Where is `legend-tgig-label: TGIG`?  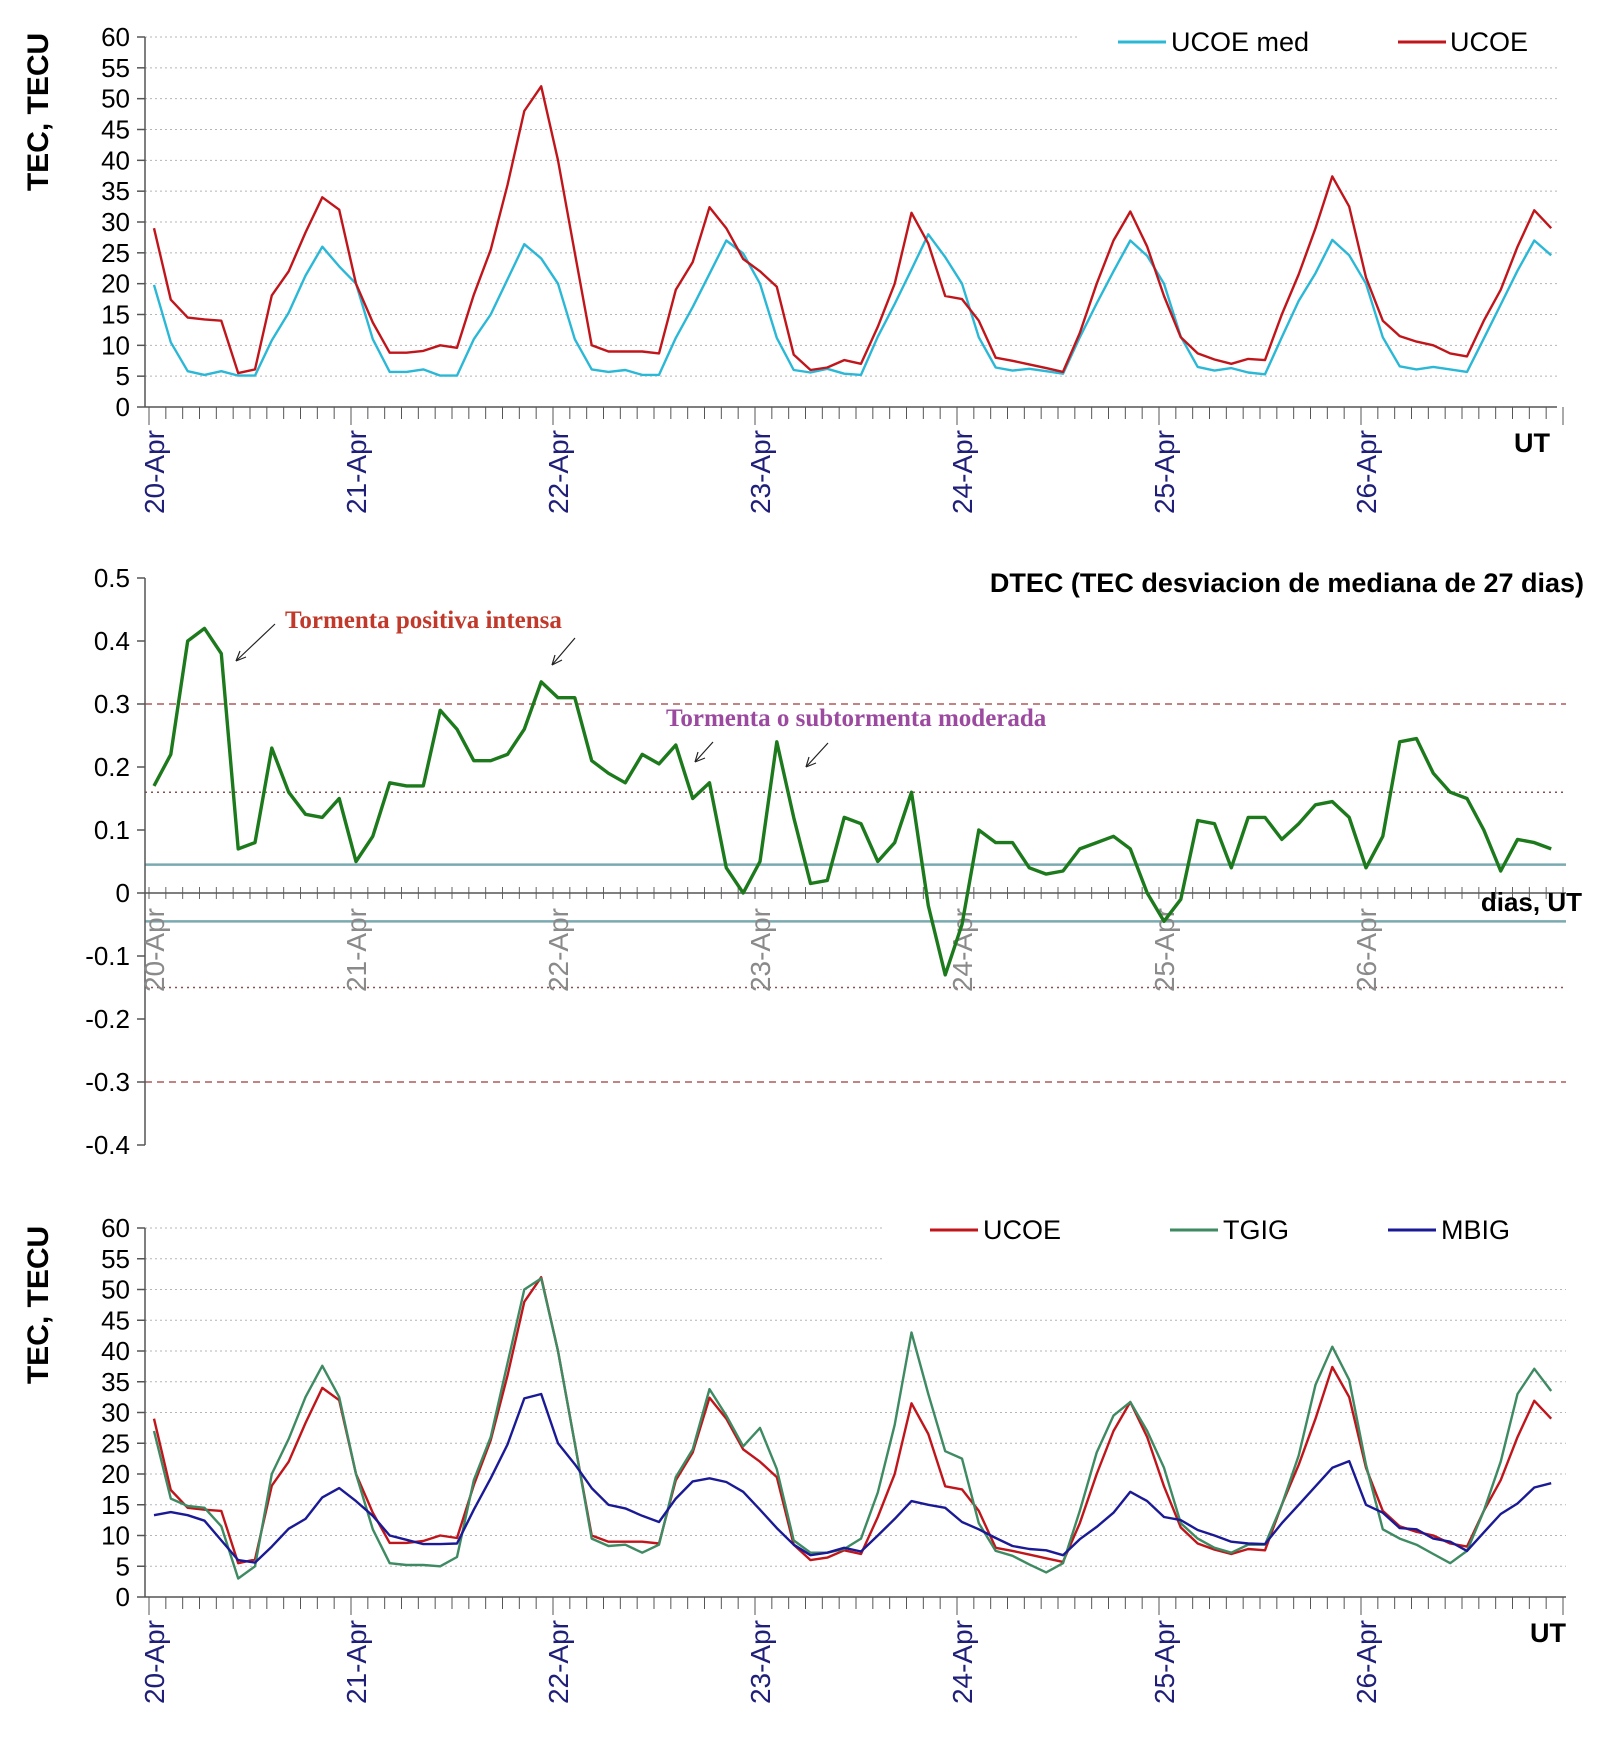 legend-tgig-label: TGIG is located at coordinates (1256, 1230).